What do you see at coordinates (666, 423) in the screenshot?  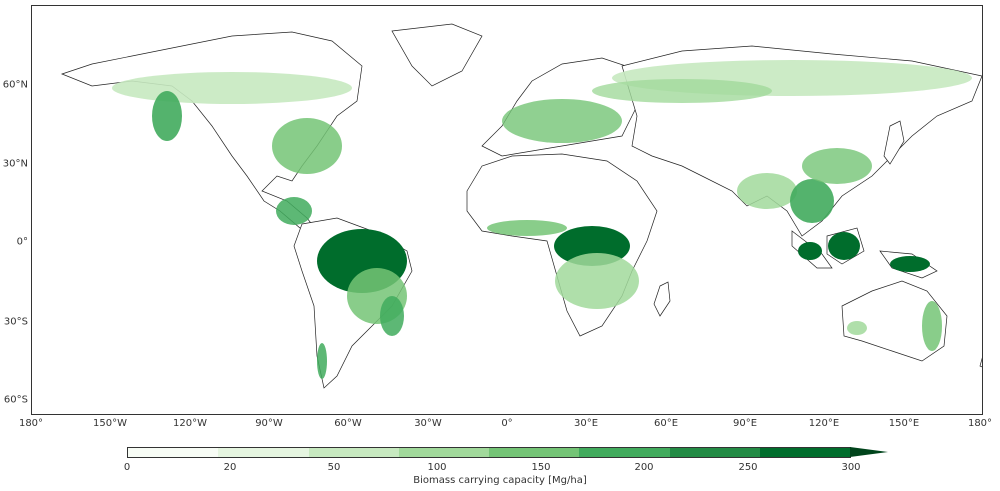 I see `lon-label: 60°E` at bounding box center [666, 423].